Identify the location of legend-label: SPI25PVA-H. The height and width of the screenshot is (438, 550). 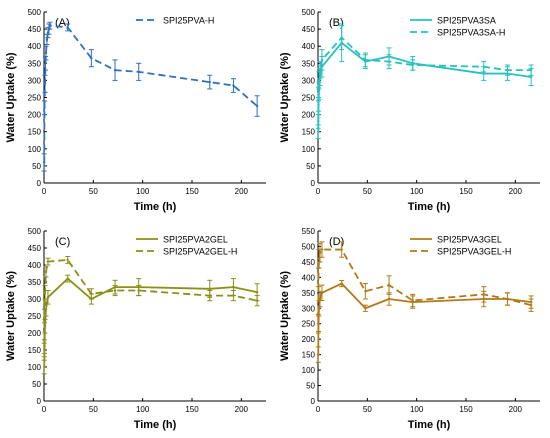
(188, 21).